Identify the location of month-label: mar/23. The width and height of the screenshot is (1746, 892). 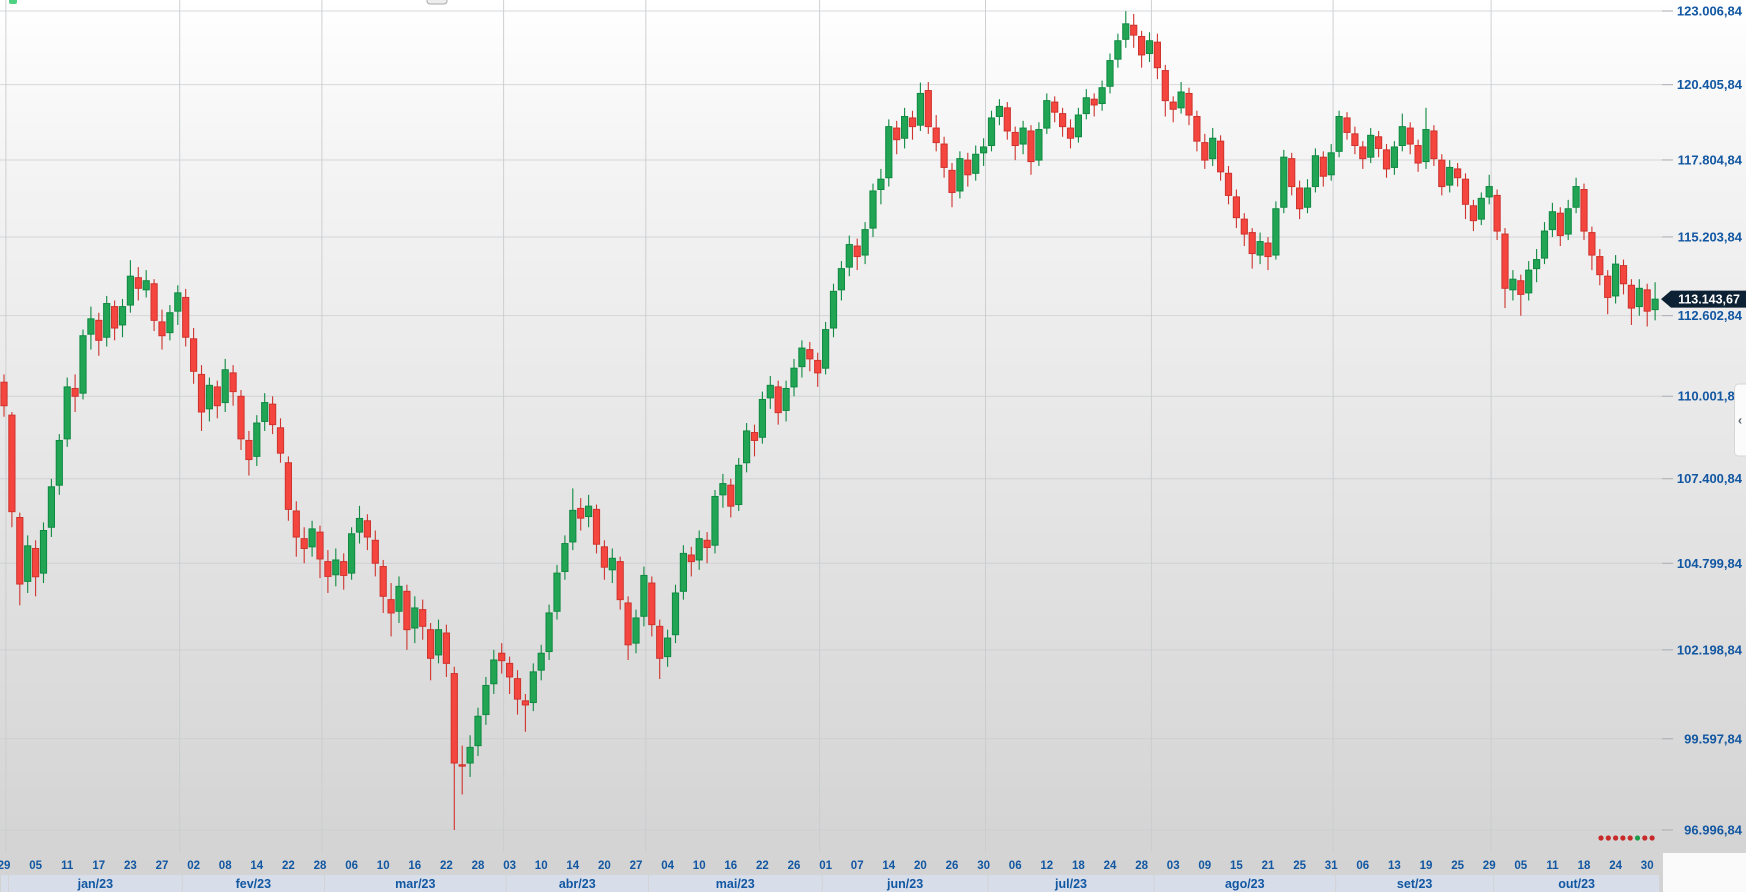
(415, 884).